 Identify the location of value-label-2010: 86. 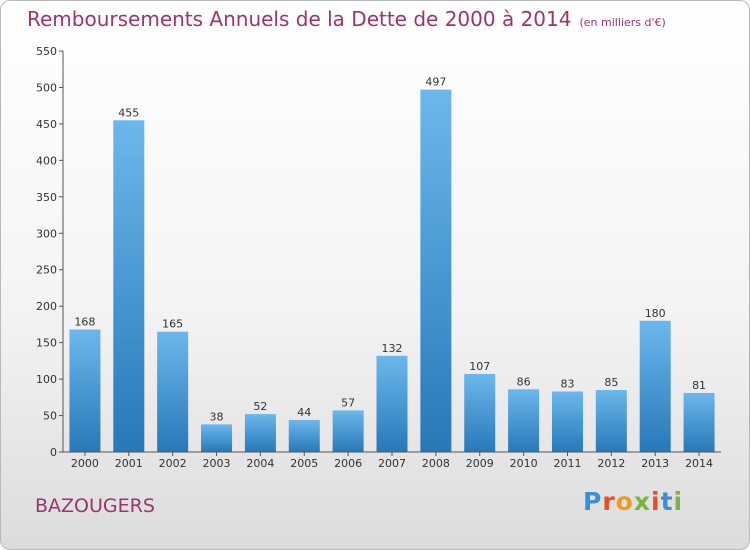
(524, 381).